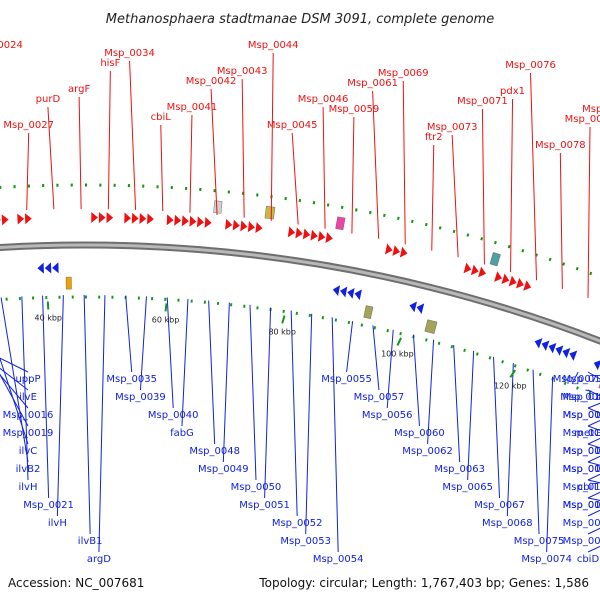  What do you see at coordinates (48, 99) in the screenshot?
I see `forward-gene-label: purD` at bounding box center [48, 99].